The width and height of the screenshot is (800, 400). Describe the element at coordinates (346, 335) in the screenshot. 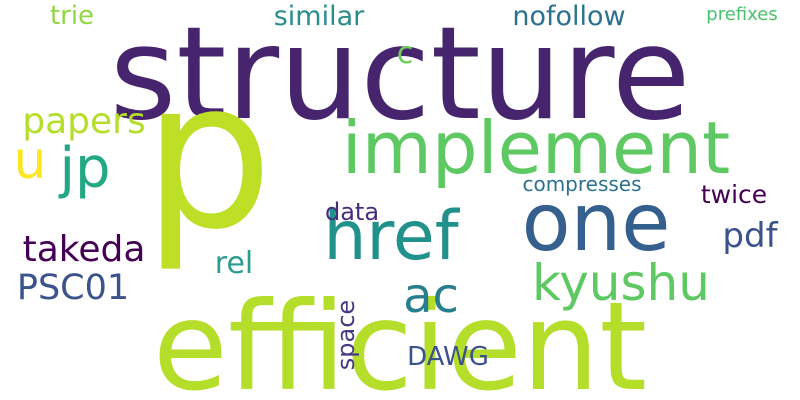

I see `word-space: space` at that location.